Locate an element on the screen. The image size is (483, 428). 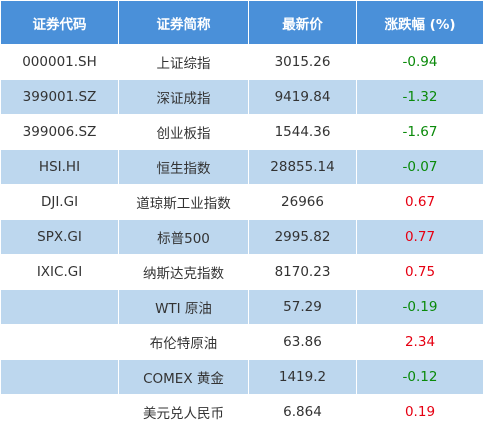
change-cell: 0.75 is located at coordinates (419, 272).